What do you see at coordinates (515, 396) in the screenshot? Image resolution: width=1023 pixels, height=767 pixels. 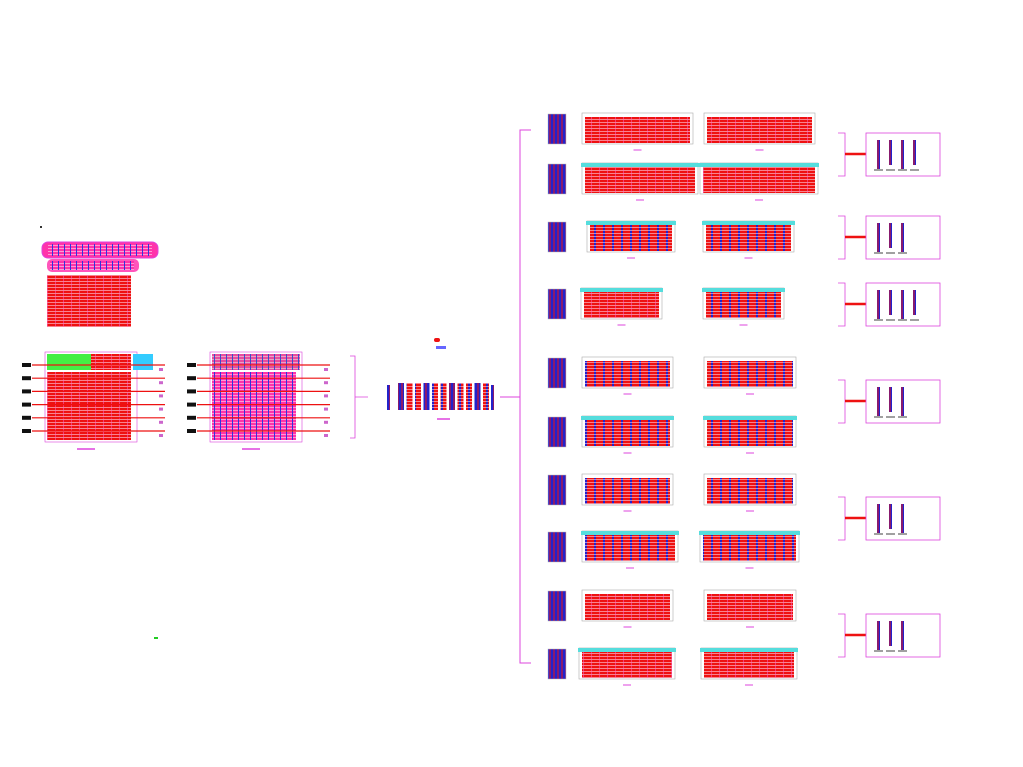 I see `trunk` at bounding box center [515, 396].